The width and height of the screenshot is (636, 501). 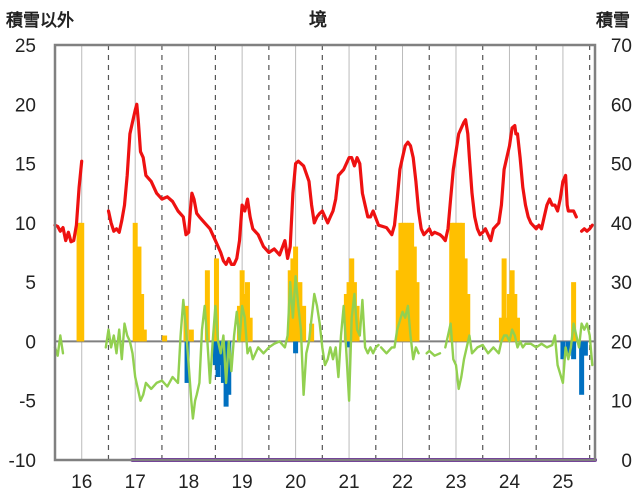 I want to click on left-tick-label: 5, so click(x=30, y=283).